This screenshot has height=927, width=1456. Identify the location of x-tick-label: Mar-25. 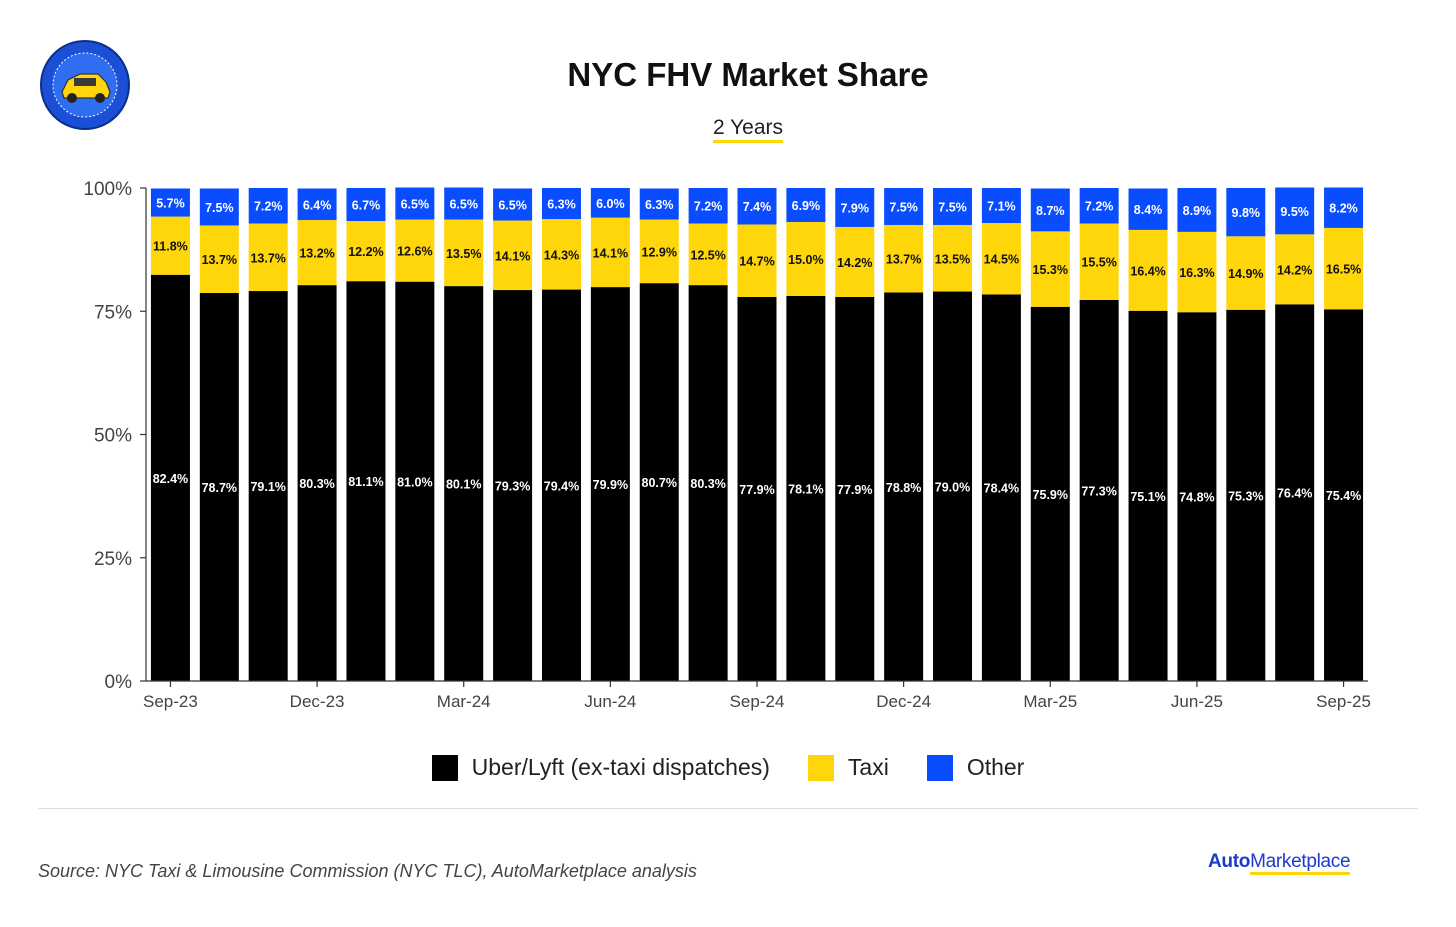
(1050, 701).